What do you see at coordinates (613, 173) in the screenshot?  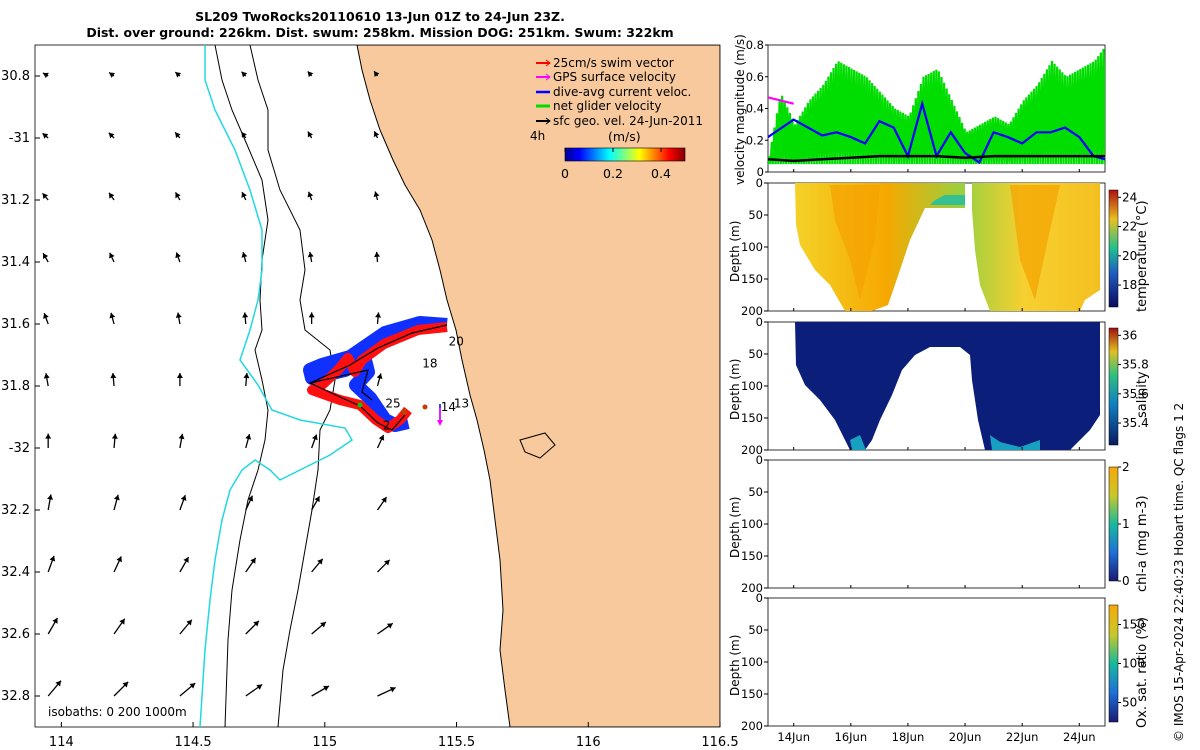 I see `colorbar-tick-label: 0.2` at bounding box center [613, 173].